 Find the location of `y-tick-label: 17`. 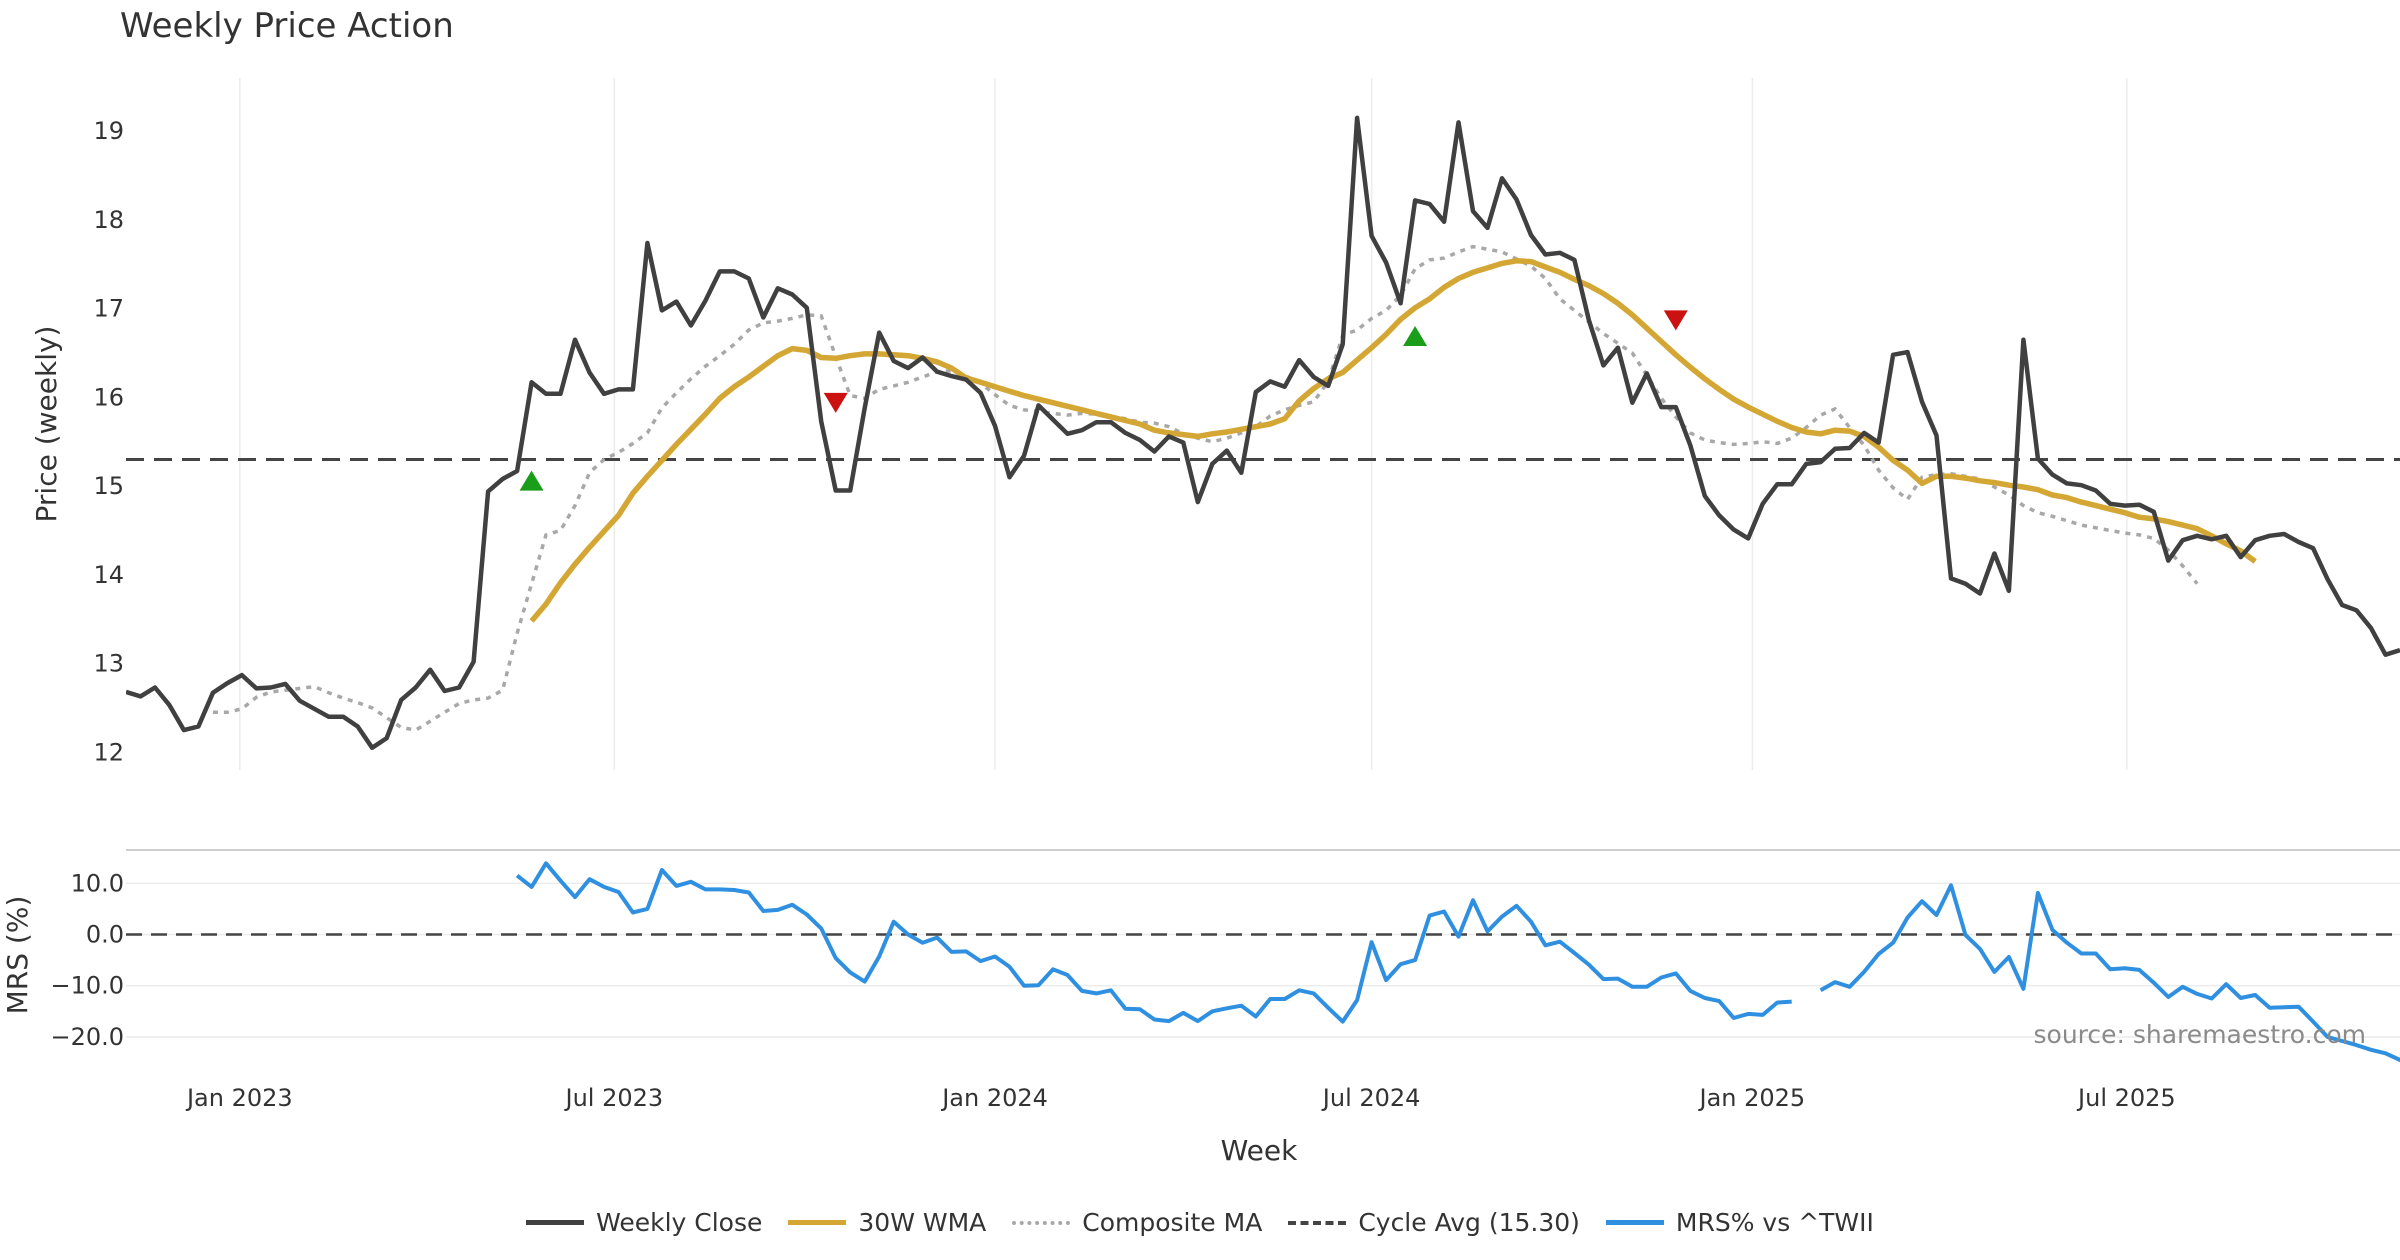

y-tick-label: 17 is located at coordinates (108, 309).